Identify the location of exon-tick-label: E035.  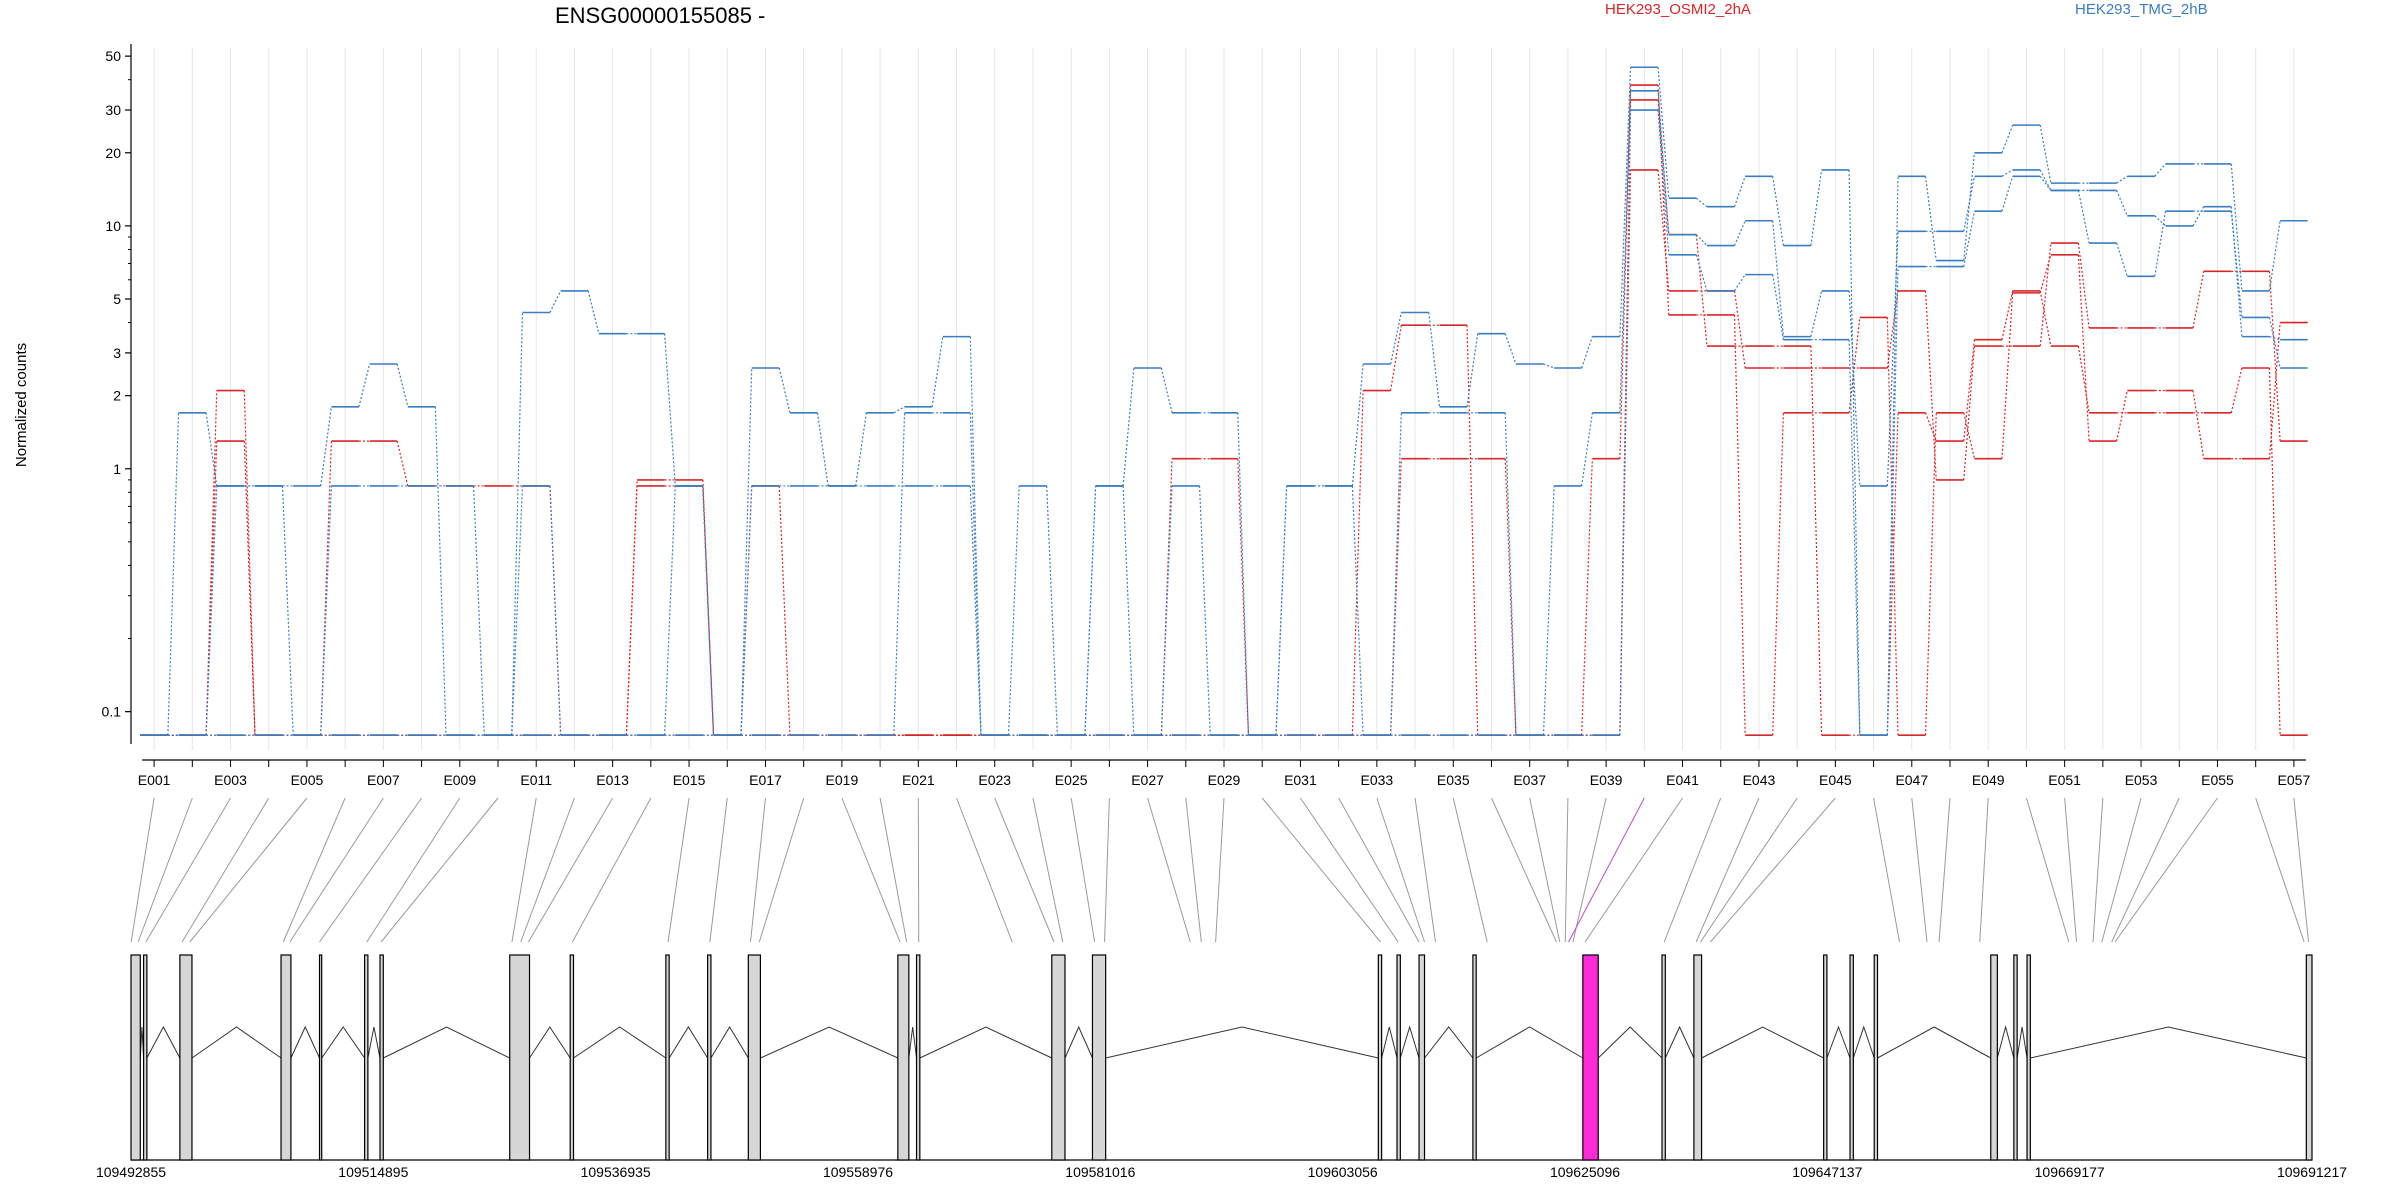
(1453, 780).